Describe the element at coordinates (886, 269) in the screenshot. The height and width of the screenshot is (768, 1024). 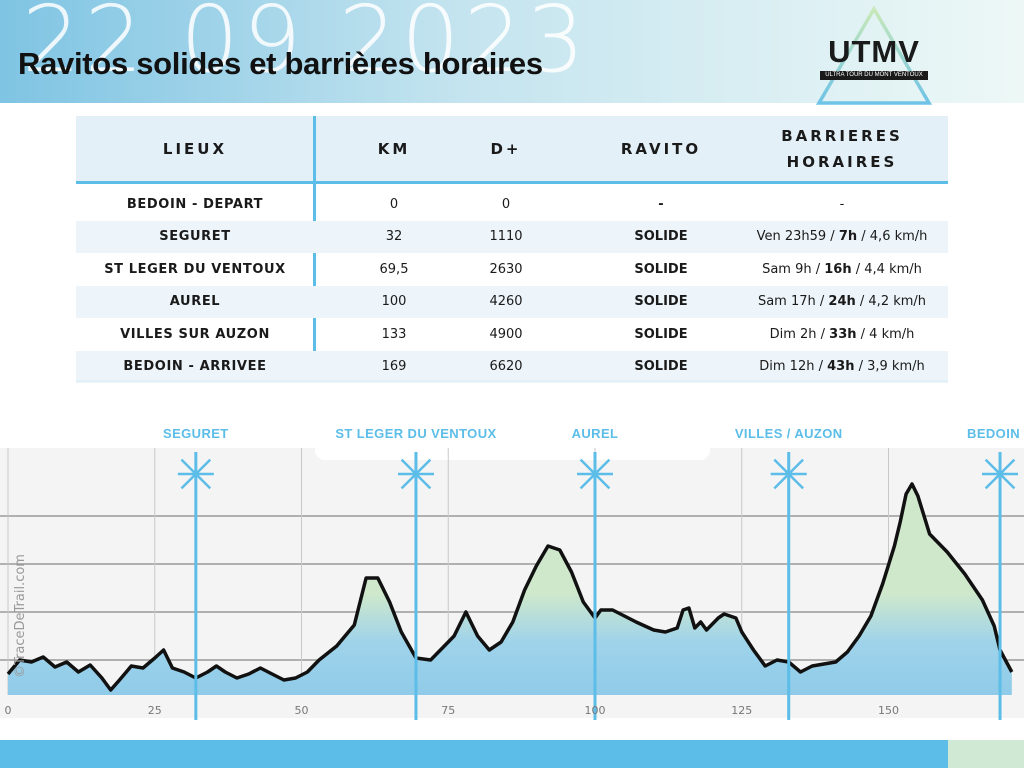
I see `barriere-speed: / 4,4 km/h` at that location.